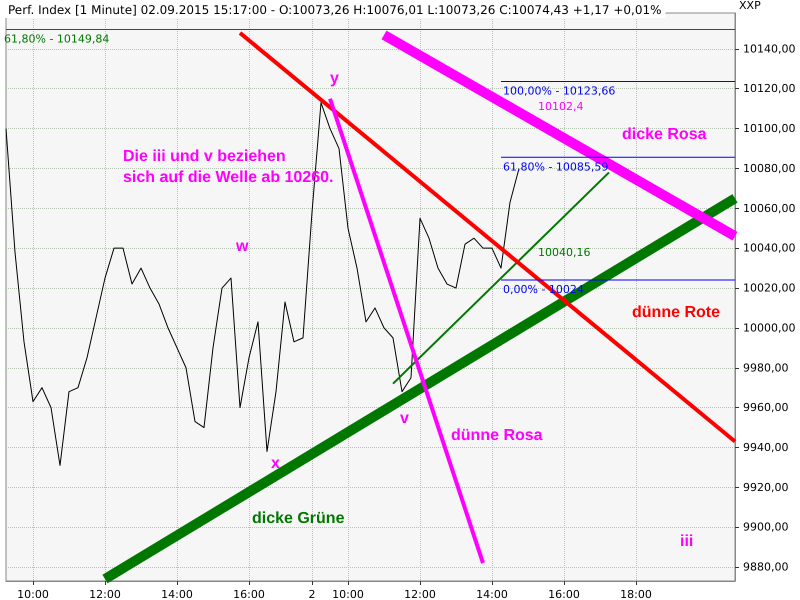 The width and height of the screenshot is (800, 600). I want to click on y-tick-label: 10060,00, so click(769, 208).